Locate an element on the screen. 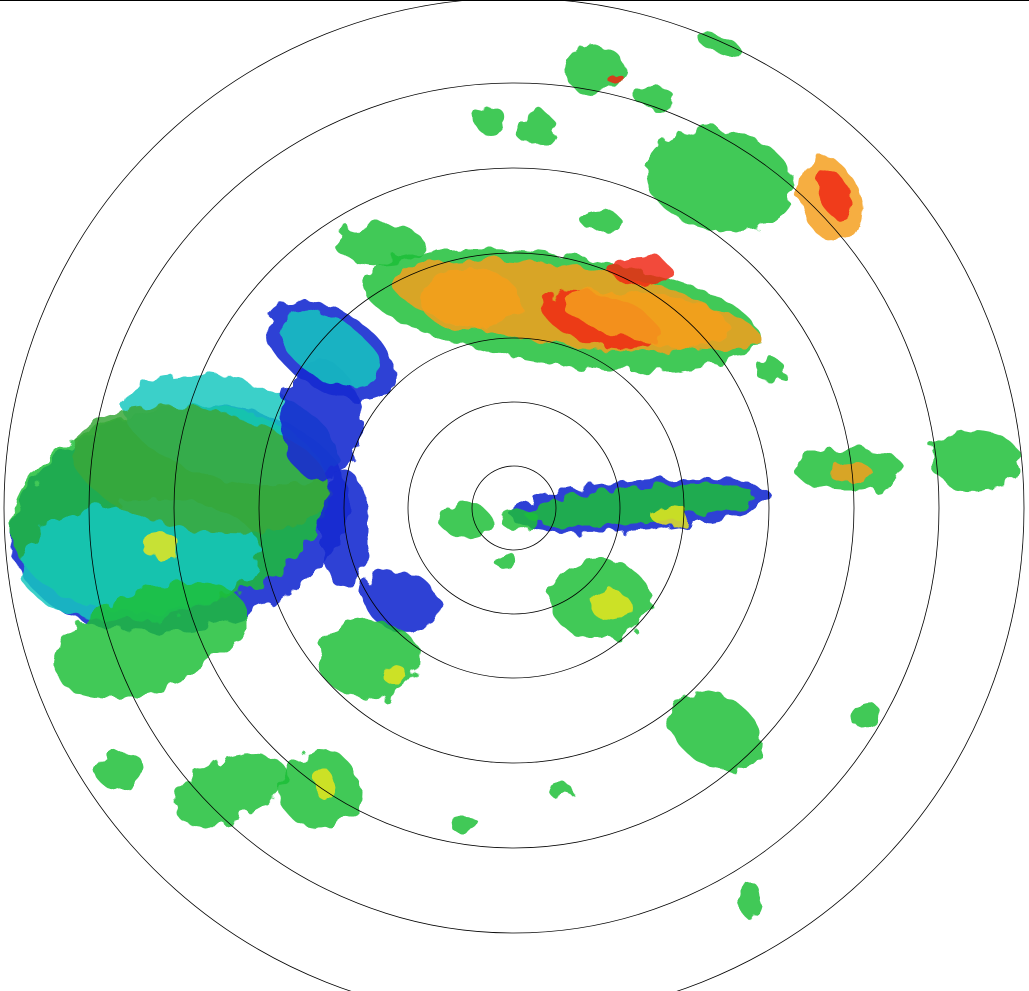 The image size is (1029, 991). echo-light is located at coordinates (330, 350).